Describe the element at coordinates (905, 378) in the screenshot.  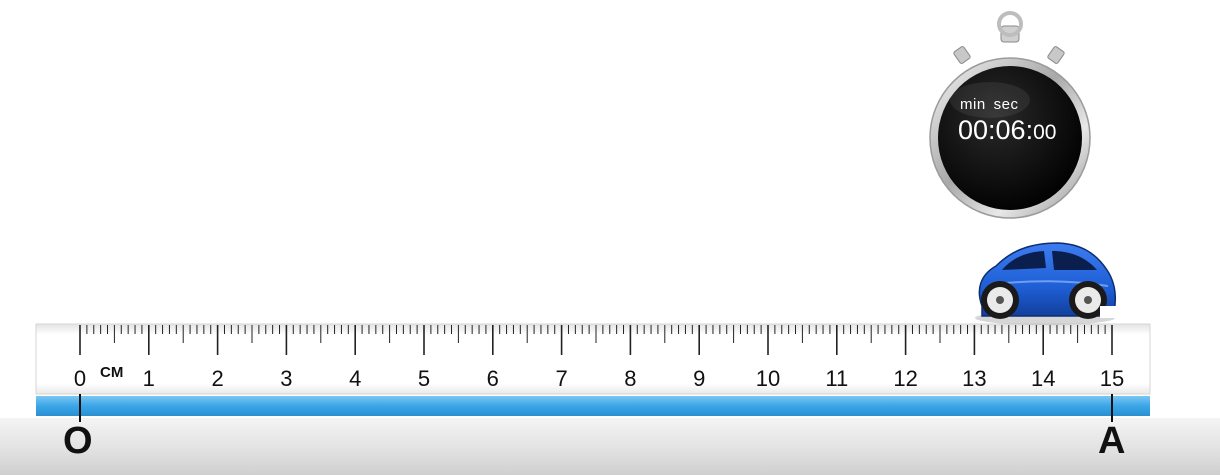
I see `ruler-number-12: 12` at that location.